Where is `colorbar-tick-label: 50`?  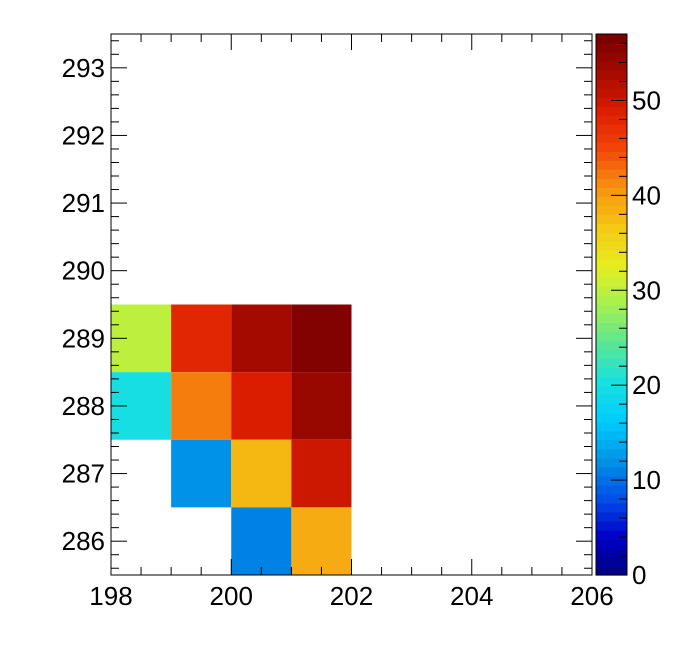
colorbar-tick-label: 50 is located at coordinates (646, 100).